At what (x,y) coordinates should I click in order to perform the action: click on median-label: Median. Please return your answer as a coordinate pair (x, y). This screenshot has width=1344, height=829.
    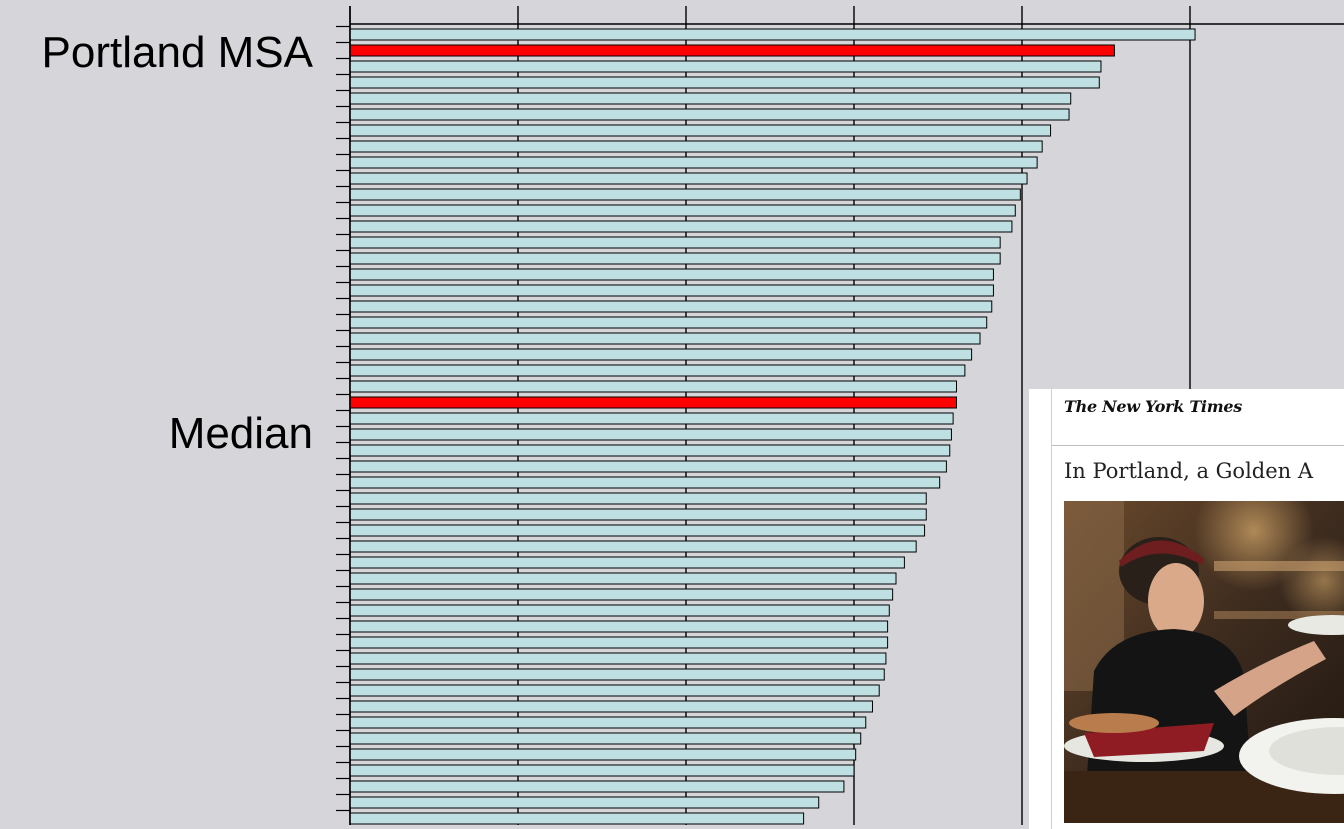
    Looking at the image, I should click on (241, 433).